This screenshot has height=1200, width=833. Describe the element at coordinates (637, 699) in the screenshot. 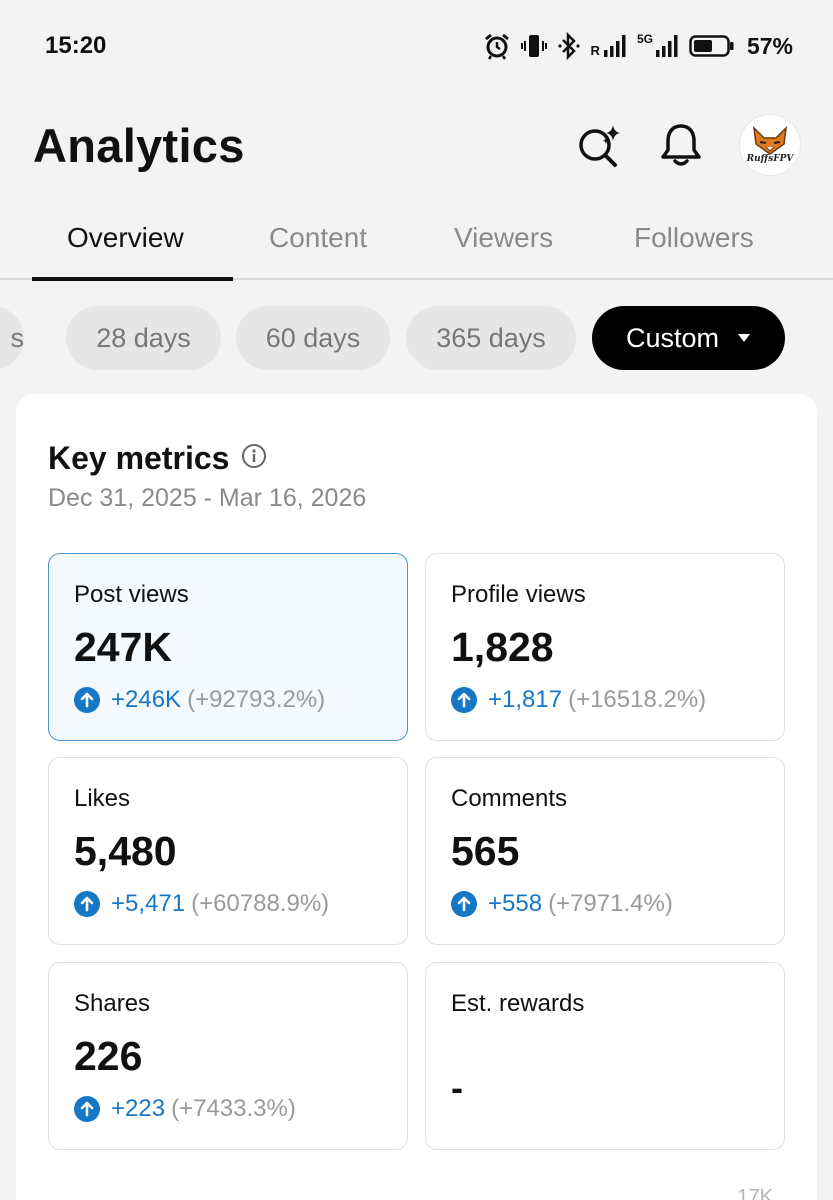

I see `metric-percent: (+16518.2%)` at that location.